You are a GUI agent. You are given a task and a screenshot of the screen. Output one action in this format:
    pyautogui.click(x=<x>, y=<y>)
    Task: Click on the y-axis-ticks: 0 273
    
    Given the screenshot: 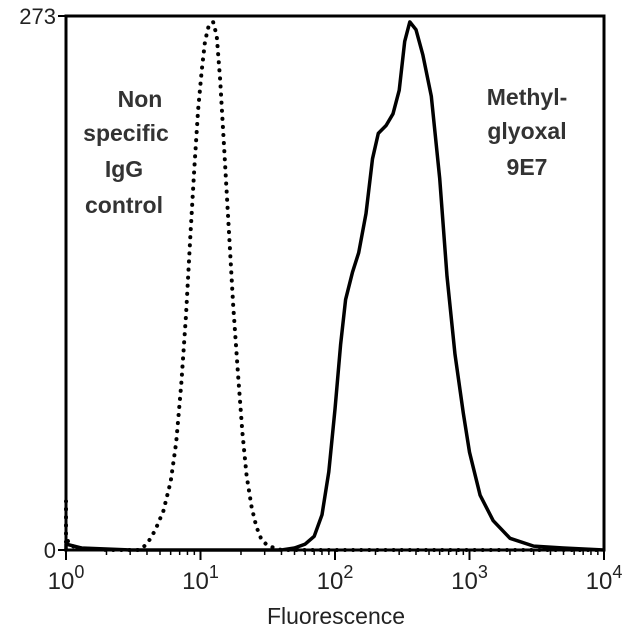 What is the action you would take?
    pyautogui.click(x=42, y=283)
    